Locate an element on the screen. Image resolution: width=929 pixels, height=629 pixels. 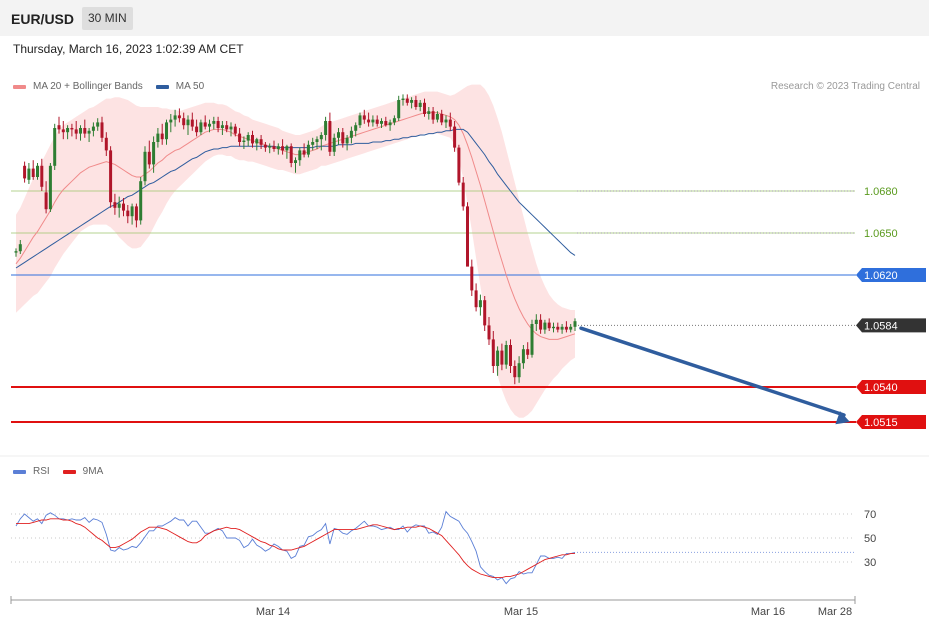
chart-datetime: Thursday, March 16, 2023 1:02:39 AM CET is located at coordinates (128, 49).